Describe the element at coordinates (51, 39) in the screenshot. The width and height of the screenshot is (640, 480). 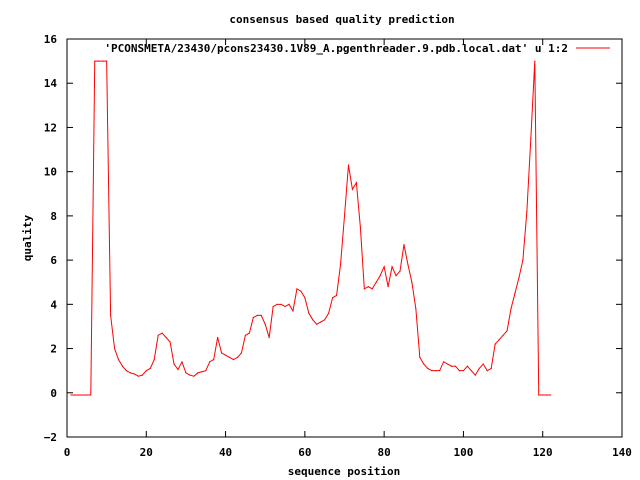
I see `y-tick-label: 16` at that location.